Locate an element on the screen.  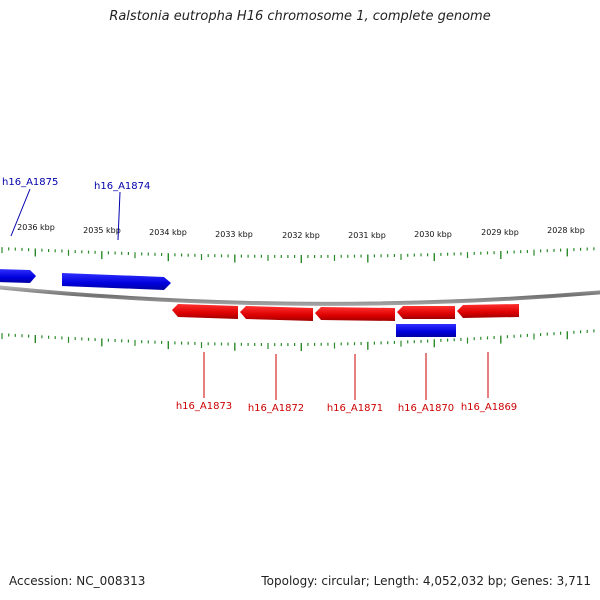
gene-label-h16_A1869: h16_A1869 is located at coordinates (489, 407).